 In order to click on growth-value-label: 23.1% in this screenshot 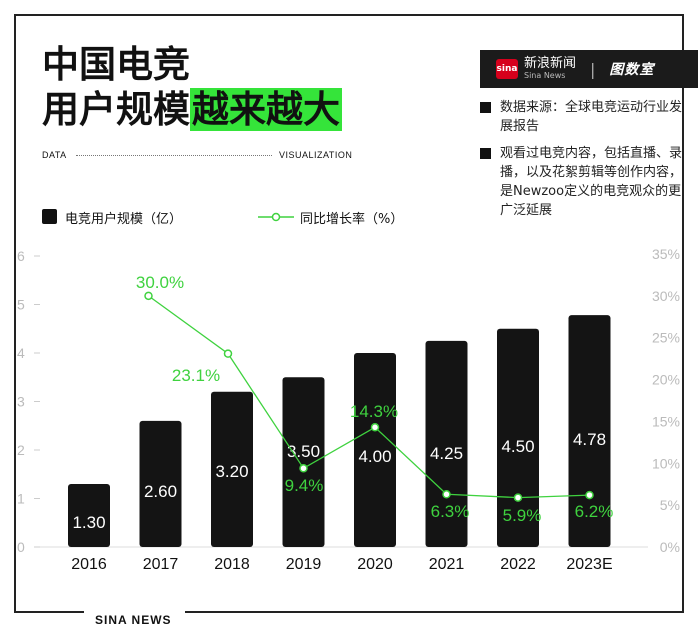, I will do `click(196, 375)`.